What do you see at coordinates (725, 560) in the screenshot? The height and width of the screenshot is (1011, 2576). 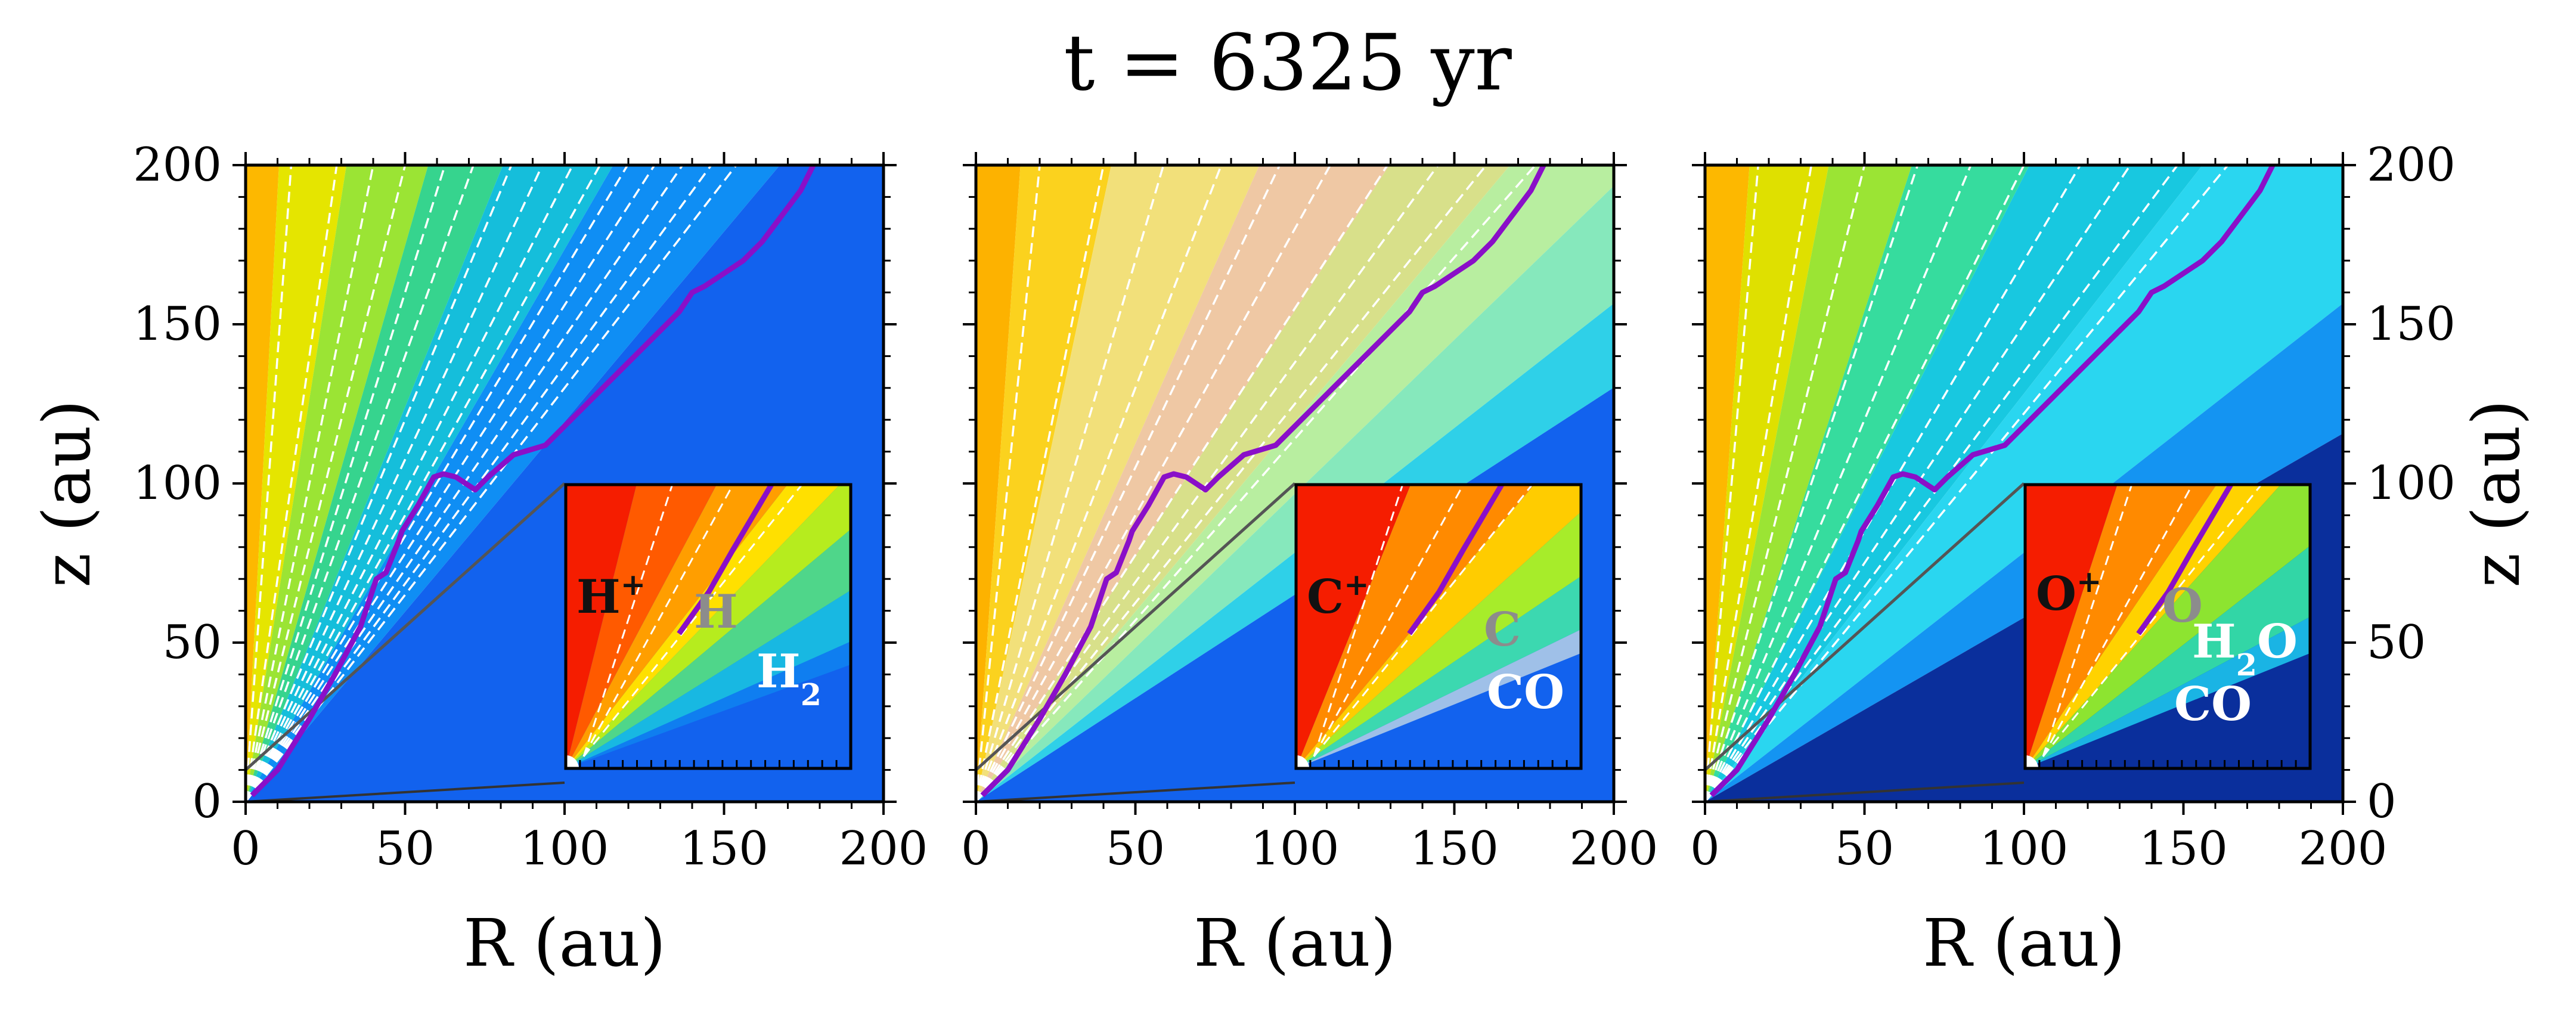 I see `inset-front-hydrogen` at bounding box center [725, 560].